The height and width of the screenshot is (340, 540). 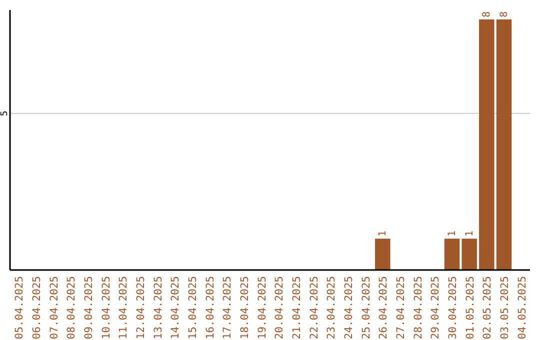 I want to click on x-tick-label: 16.04.2025, so click(x=210, y=308).